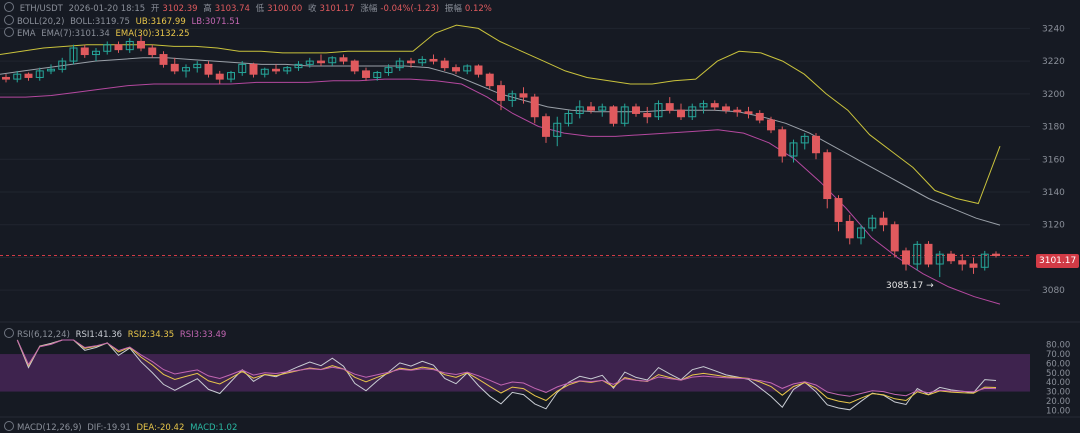  What do you see at coordinates (41, 22) in the screenshot?
I see `boll-name: BOLL(20,2)` at bounding box center [41, 22].